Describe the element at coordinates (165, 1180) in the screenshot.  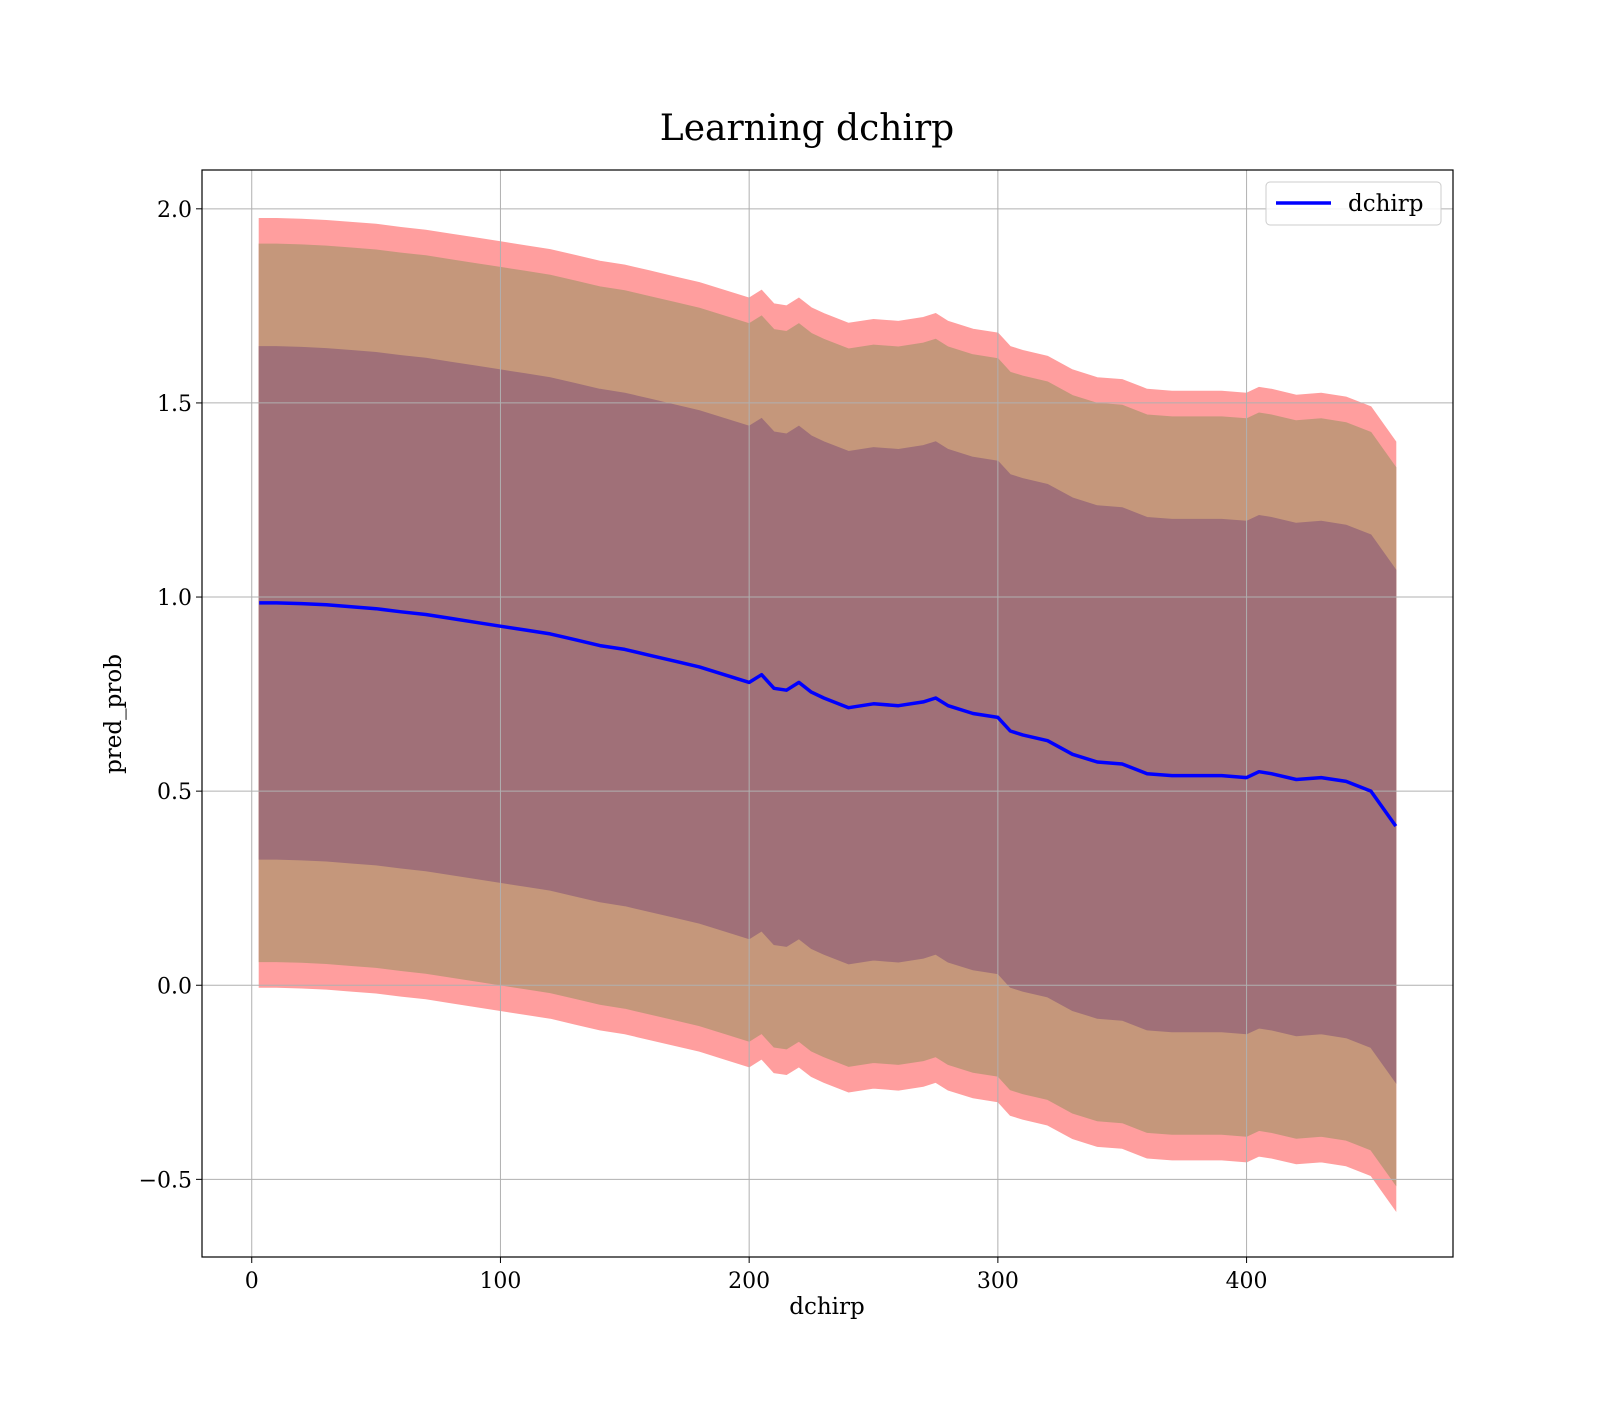
I see `y-tick-label: −0.5` at that location.